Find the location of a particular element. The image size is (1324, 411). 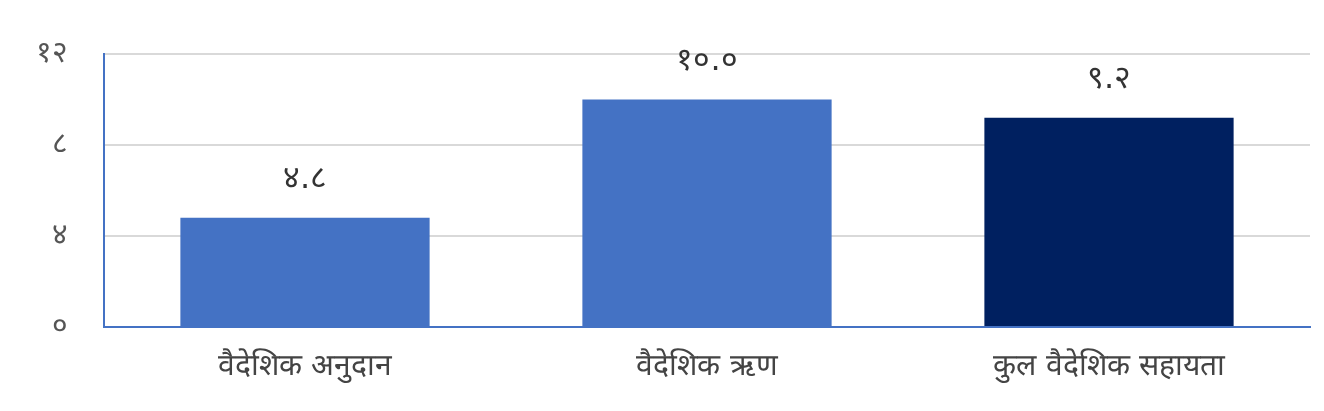

y-tick-label: १२ is located at coordinates (52, 51).